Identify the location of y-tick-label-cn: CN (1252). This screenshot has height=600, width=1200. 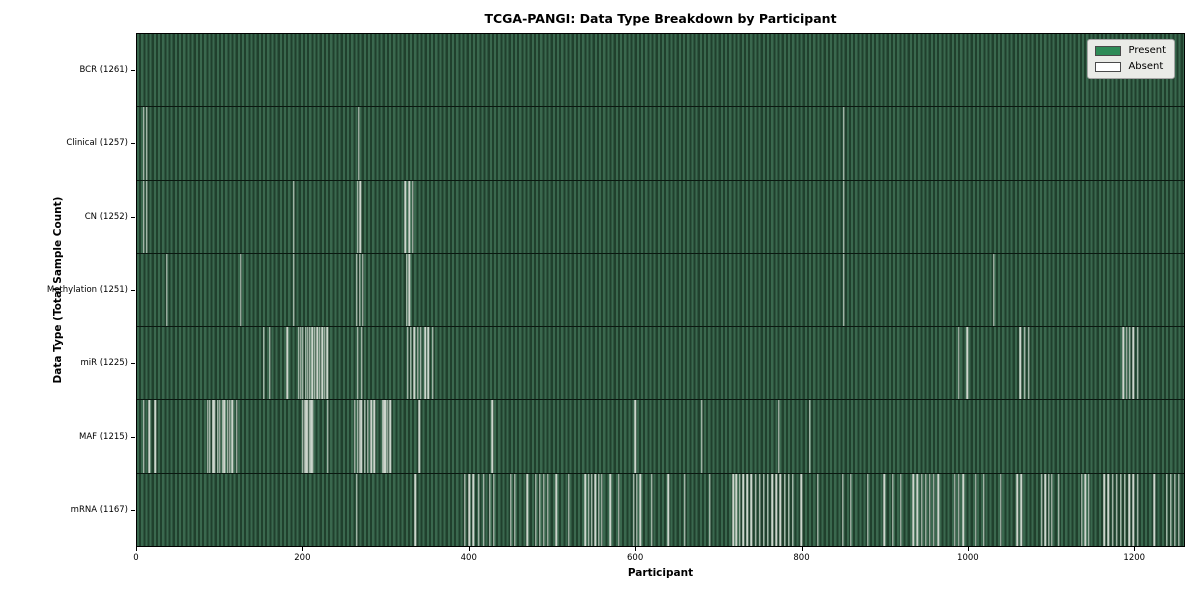
(106, 216).